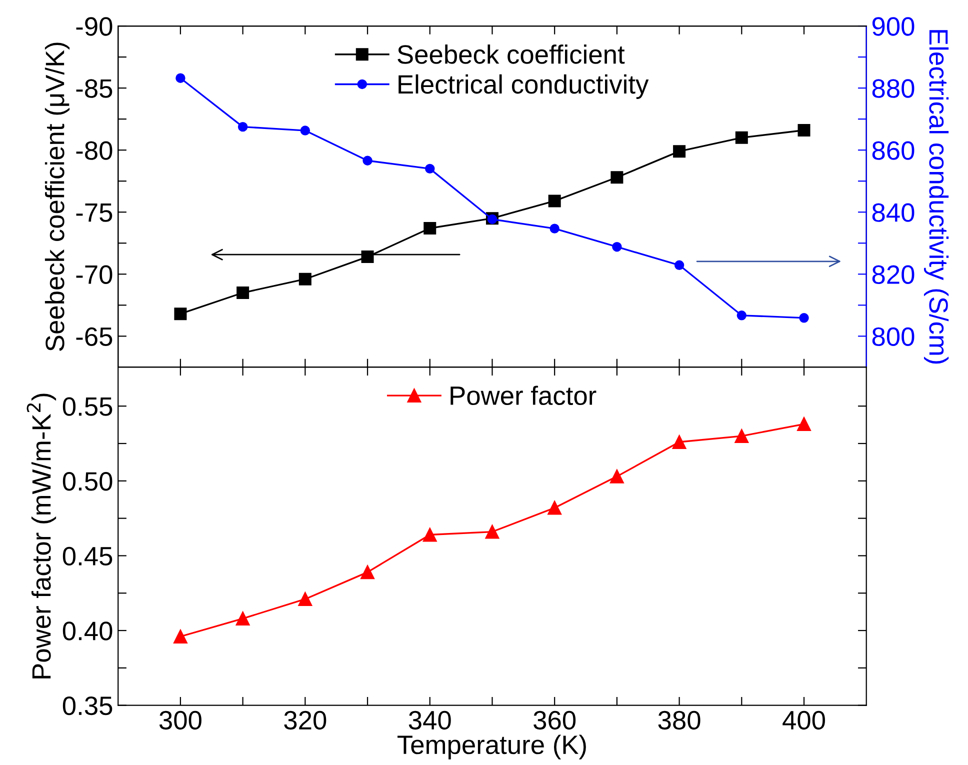 Image resolution: width=968 pixels, height=765 pixels. What do you see at coordinates (679, 720) in the screenshot?
I see `x-tick-label: 380` at bounding box center [679, 720].